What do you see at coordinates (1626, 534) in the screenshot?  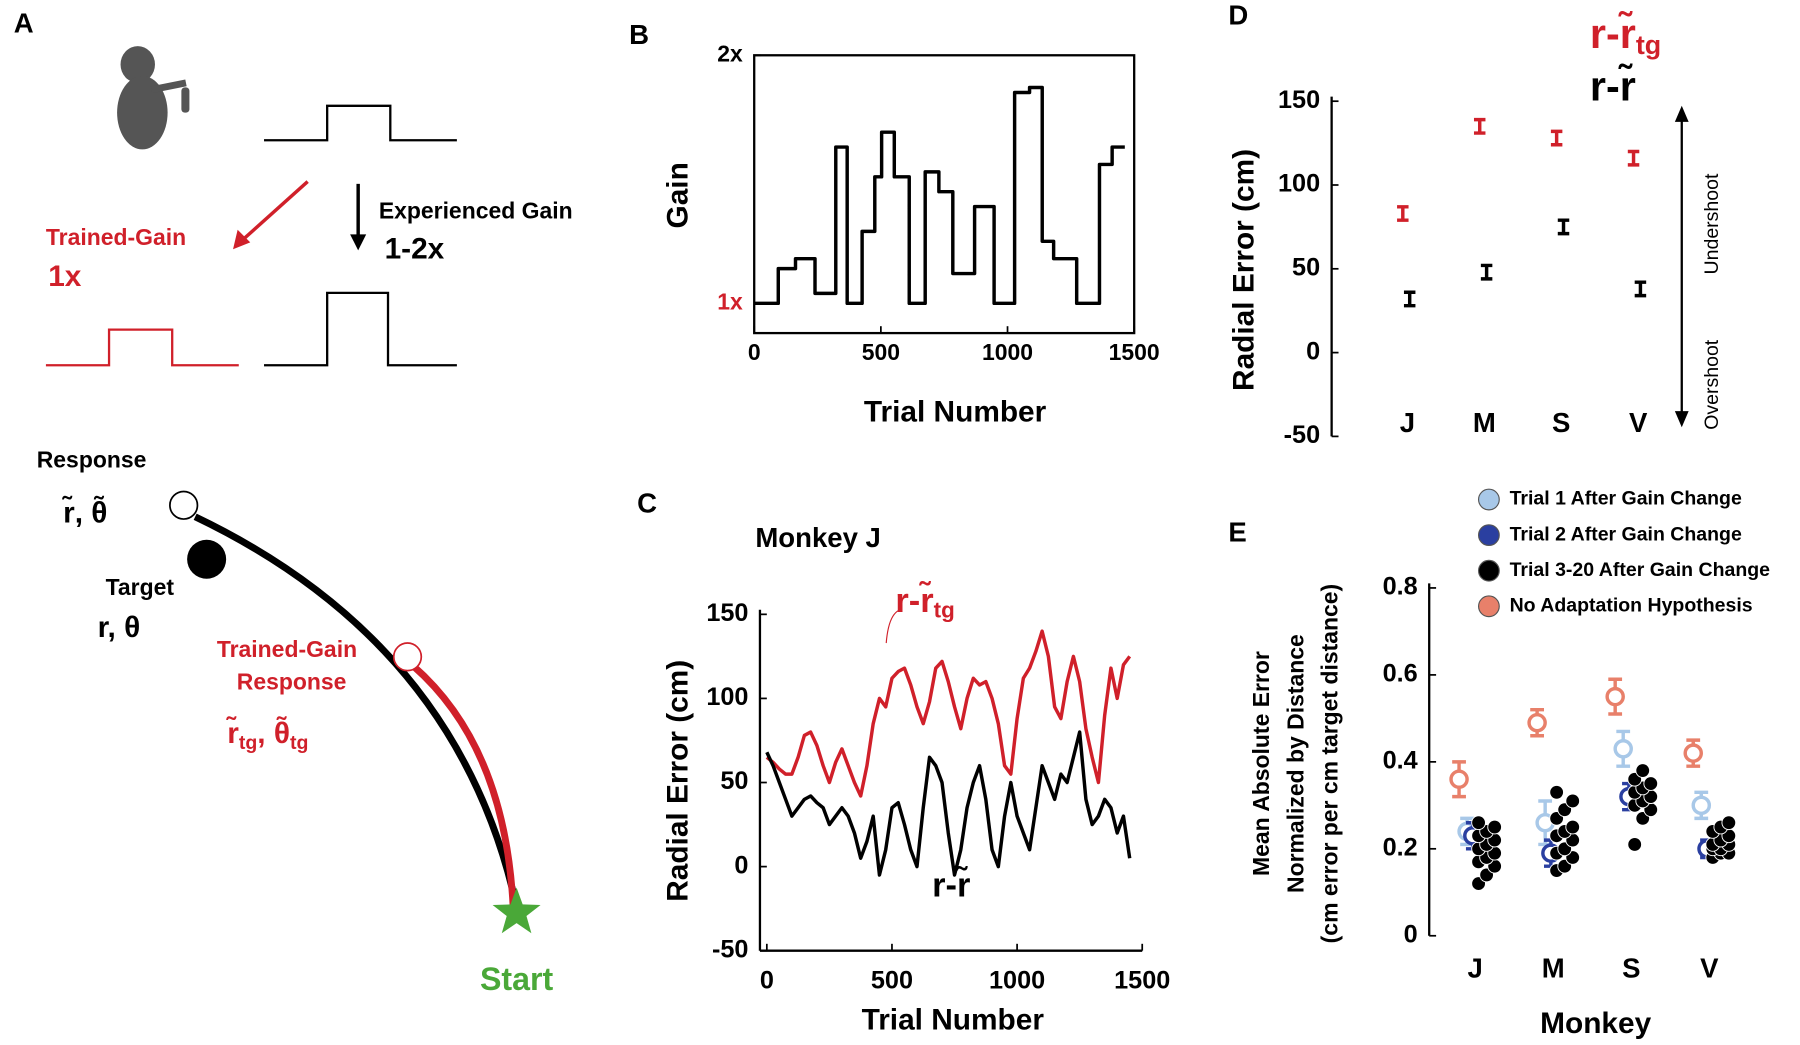 I see `legend-label: Trial 2 After Gain Change` at bounding box center [1626, 534].